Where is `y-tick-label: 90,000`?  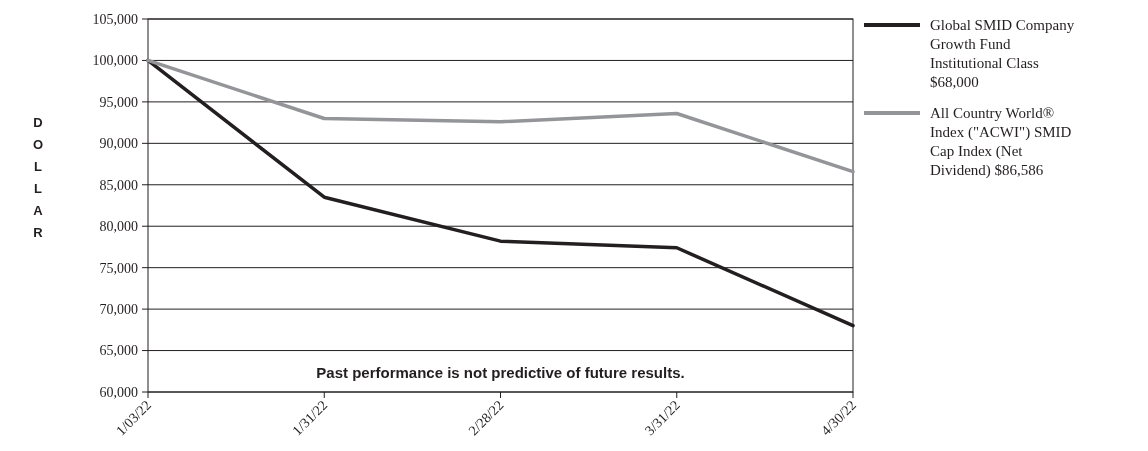 y-tick-label: 90,000 is located at coordinates (118, 144).